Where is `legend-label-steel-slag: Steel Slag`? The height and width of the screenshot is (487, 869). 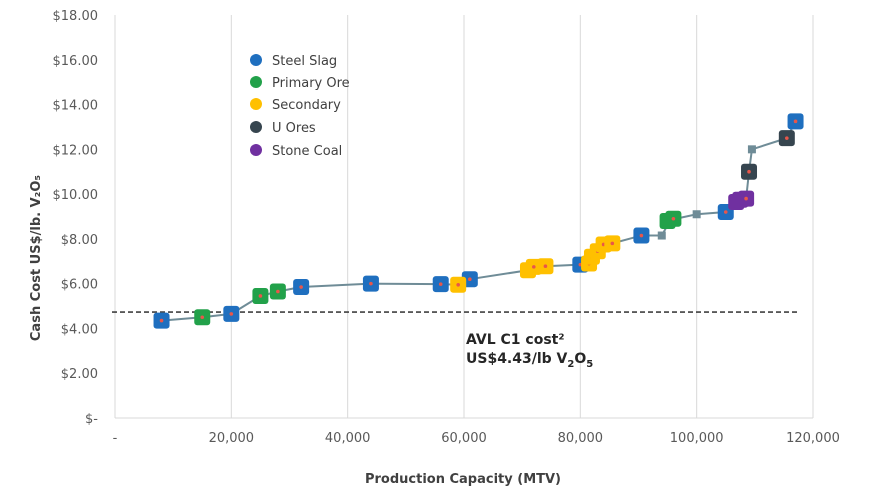 legend-label-steel-slag: Steel Slag is located at coordinates (304, 61).